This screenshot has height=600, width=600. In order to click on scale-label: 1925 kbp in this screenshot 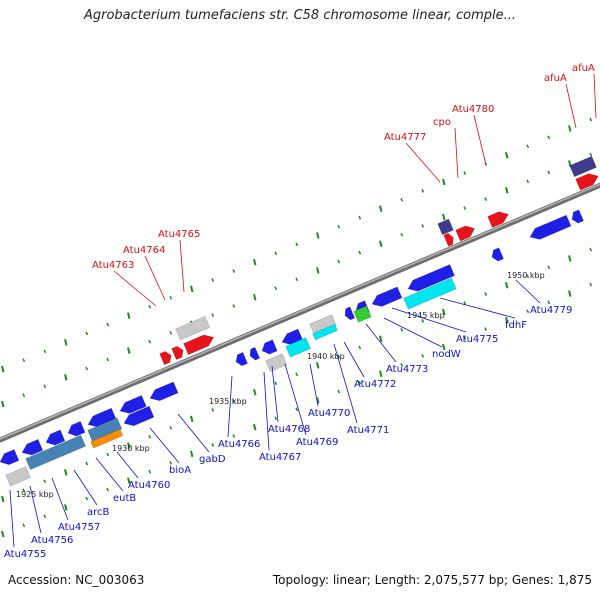, I will do `click(35, 494)`.